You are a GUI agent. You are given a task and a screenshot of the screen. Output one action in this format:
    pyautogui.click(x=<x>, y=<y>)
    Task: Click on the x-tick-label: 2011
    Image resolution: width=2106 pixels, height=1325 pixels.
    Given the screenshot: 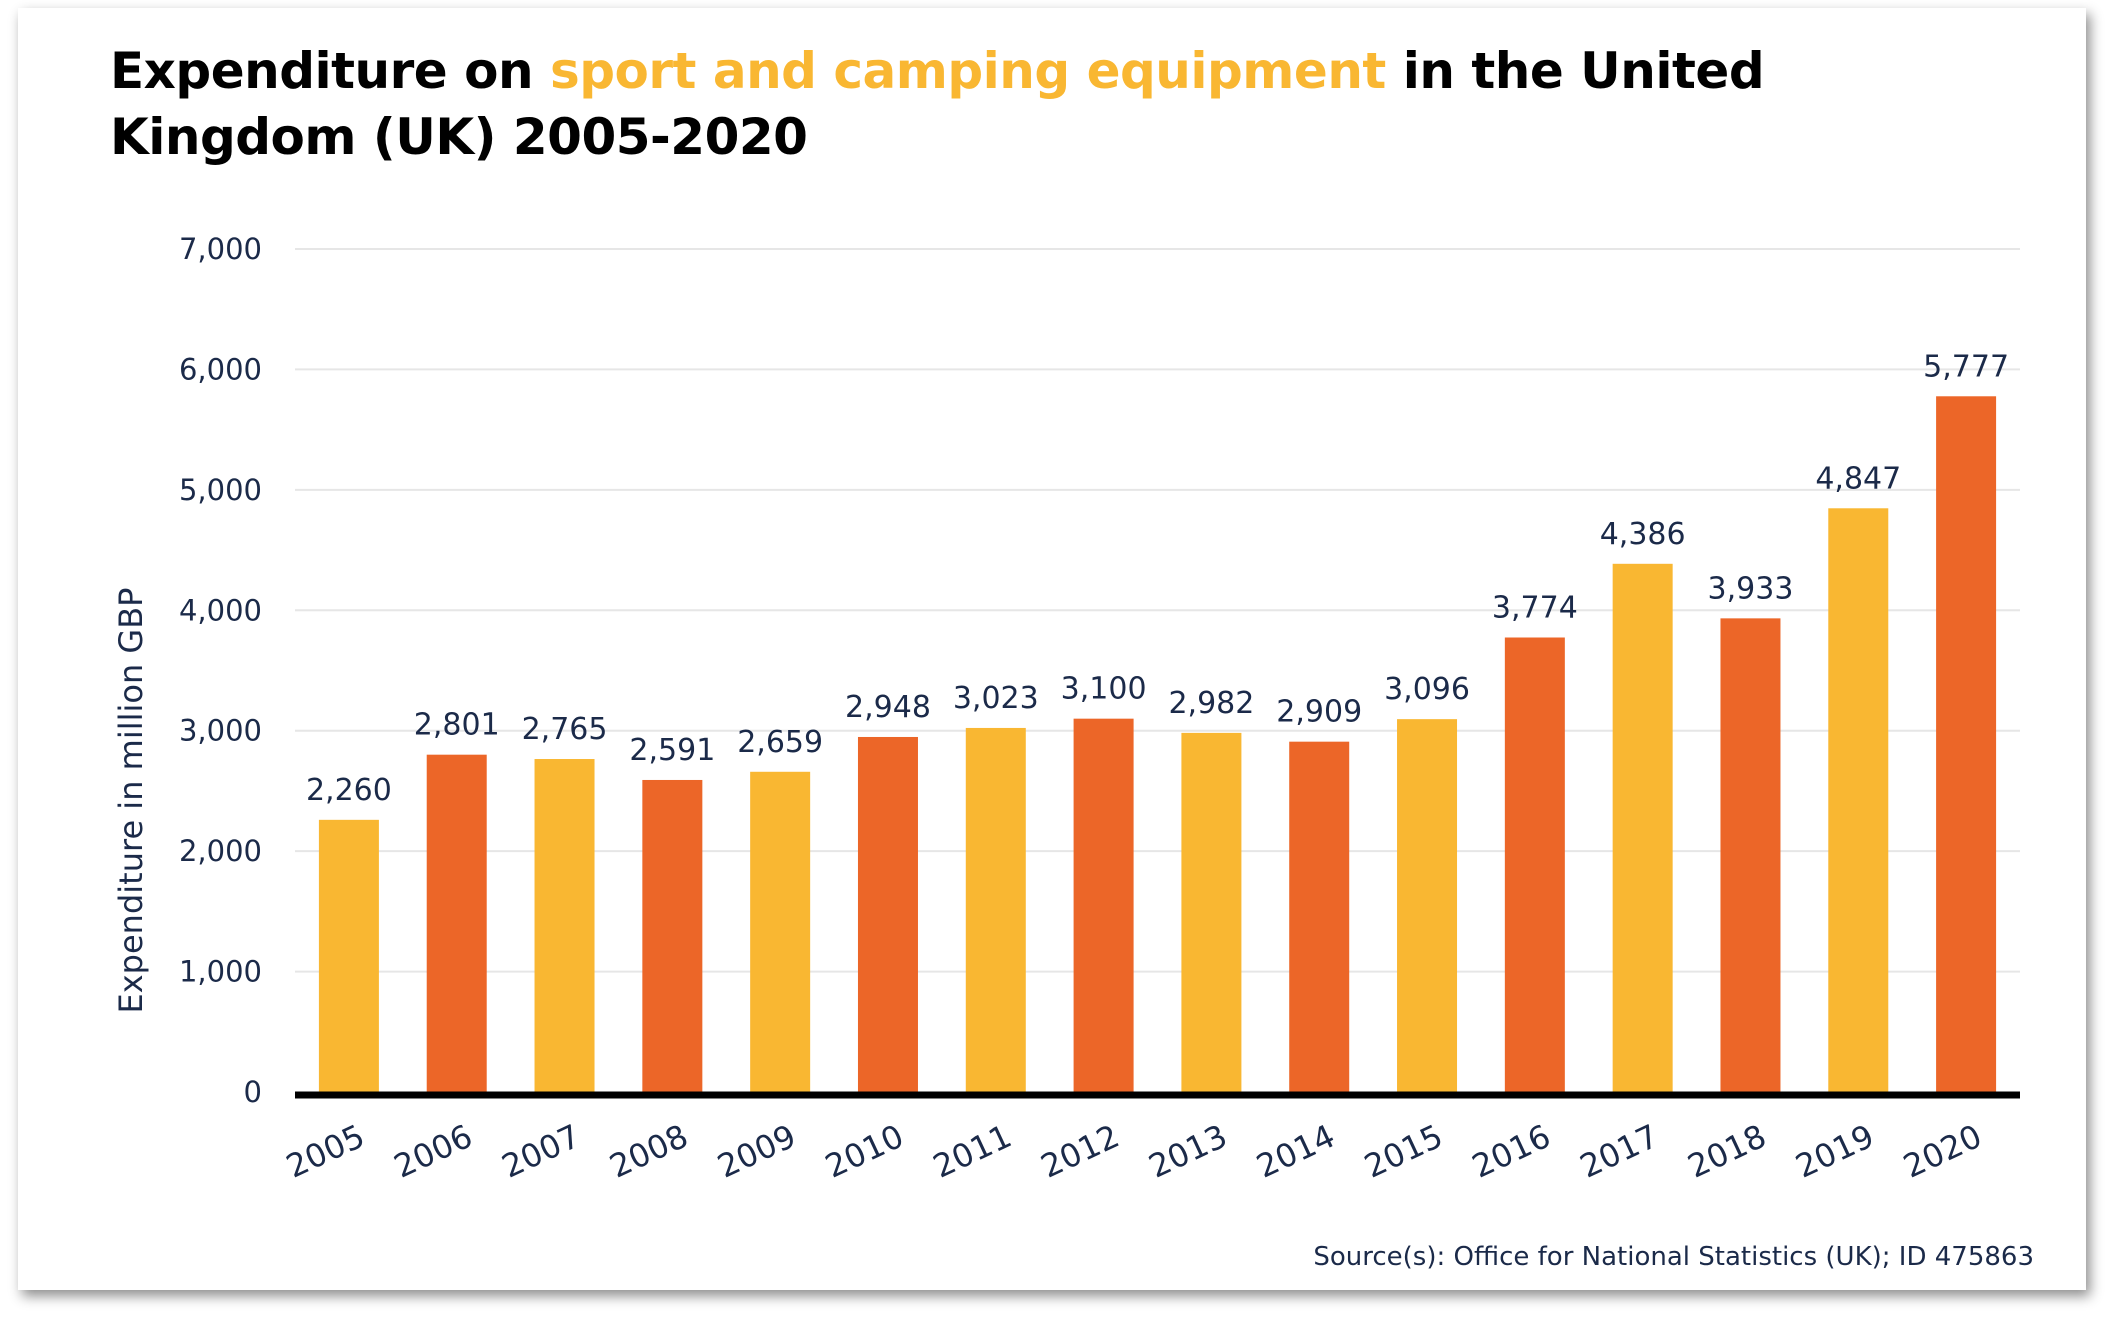 What is the action you would take?
    pyautogui.click(x=972, y=1151)
    